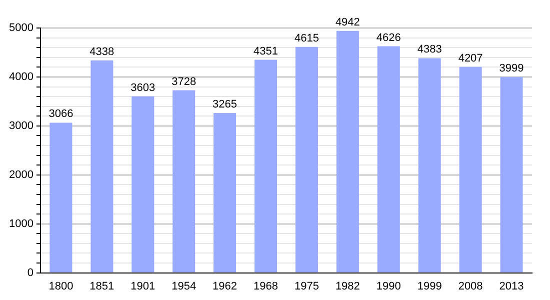 This screenshot has height=300, width=550. Describe the element at coordinates (306, 38) in the screenshot. I see `data-label: 4615` at that location.